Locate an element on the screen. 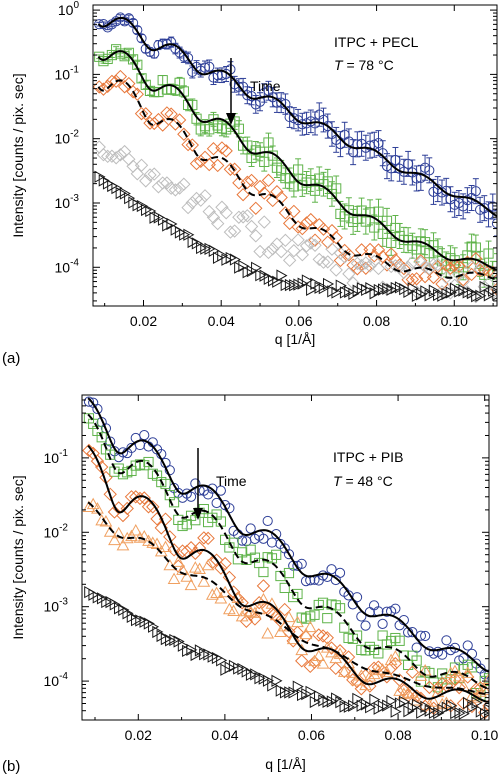  x-tick-label: 0.10 is located at coordinates (484, 735).